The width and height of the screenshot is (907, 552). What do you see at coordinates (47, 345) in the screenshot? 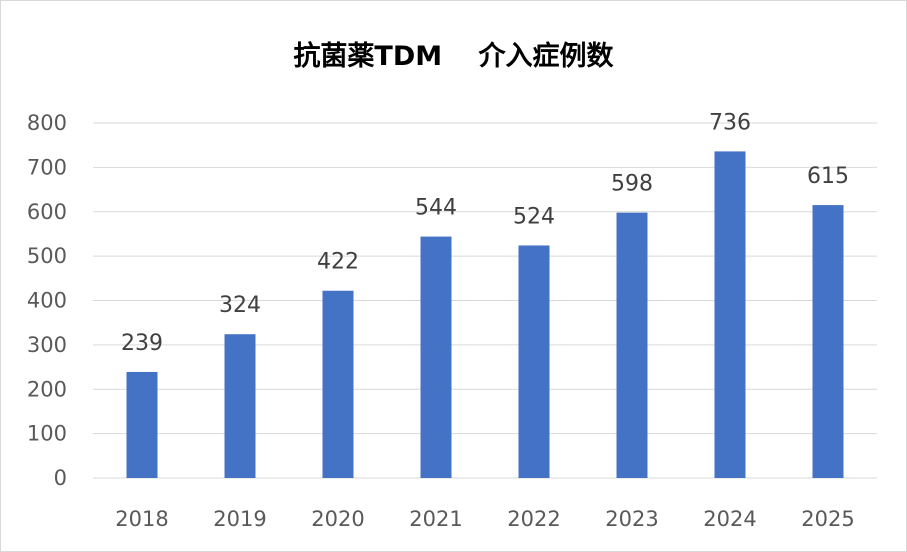
I see `y-tick-label: 300` at bounding box center [47, 345].